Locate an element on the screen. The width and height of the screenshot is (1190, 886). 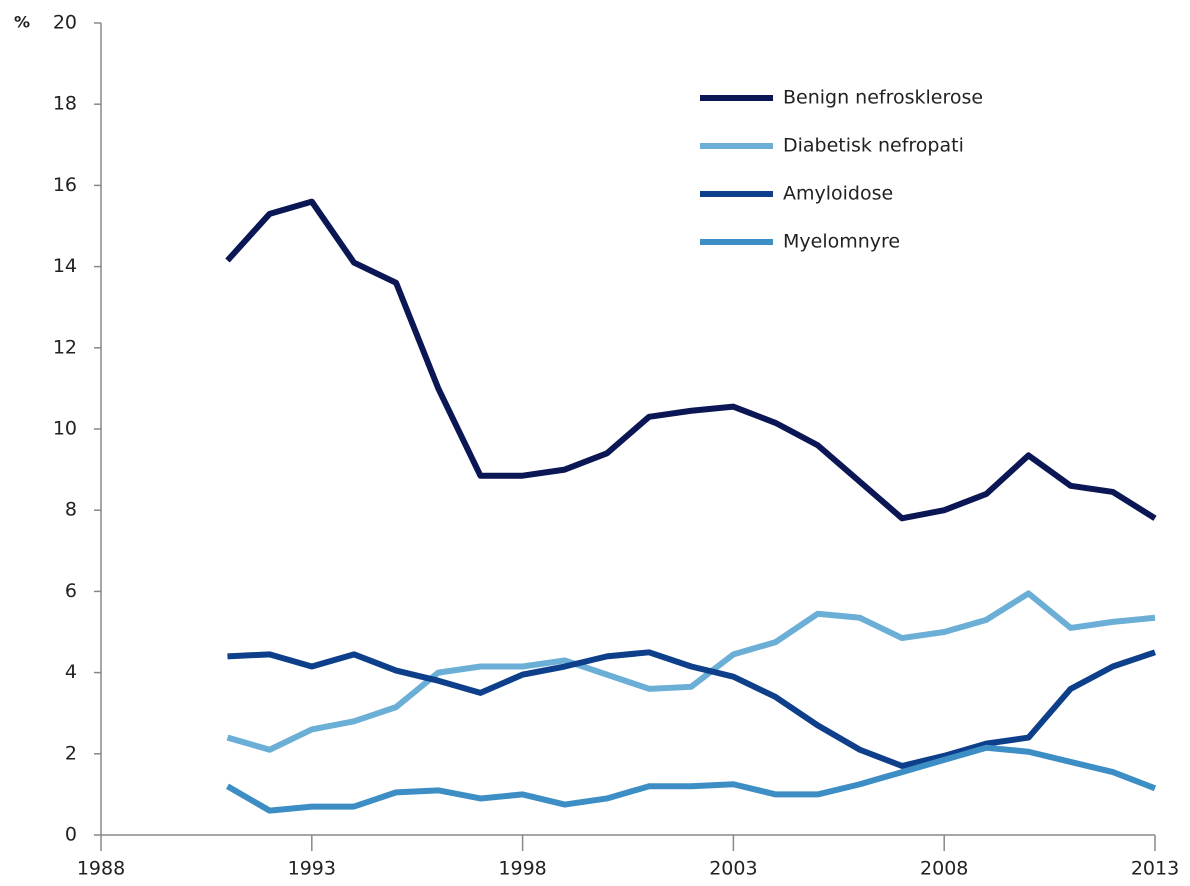
y-axis-label: % is located at coordinates (22, 22).